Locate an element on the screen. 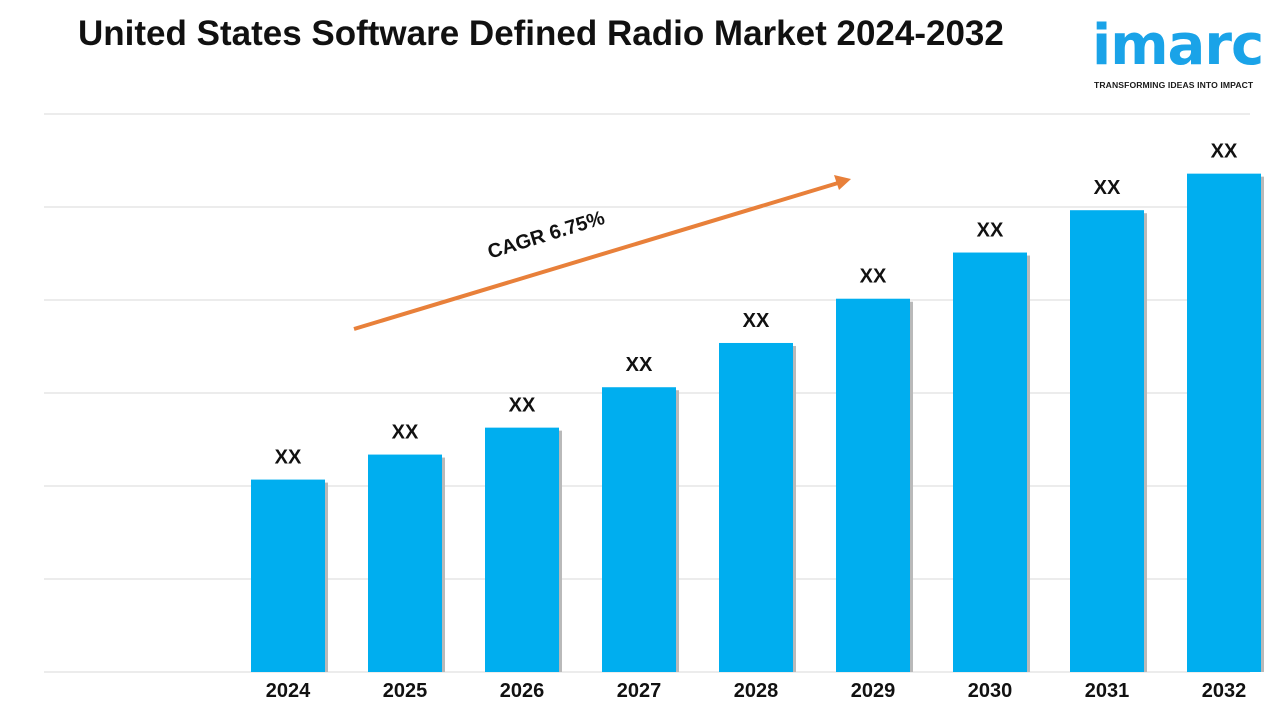 The image size is (1280, 720). x-tick-2027: 2027 is located at coordinates (639, 691).